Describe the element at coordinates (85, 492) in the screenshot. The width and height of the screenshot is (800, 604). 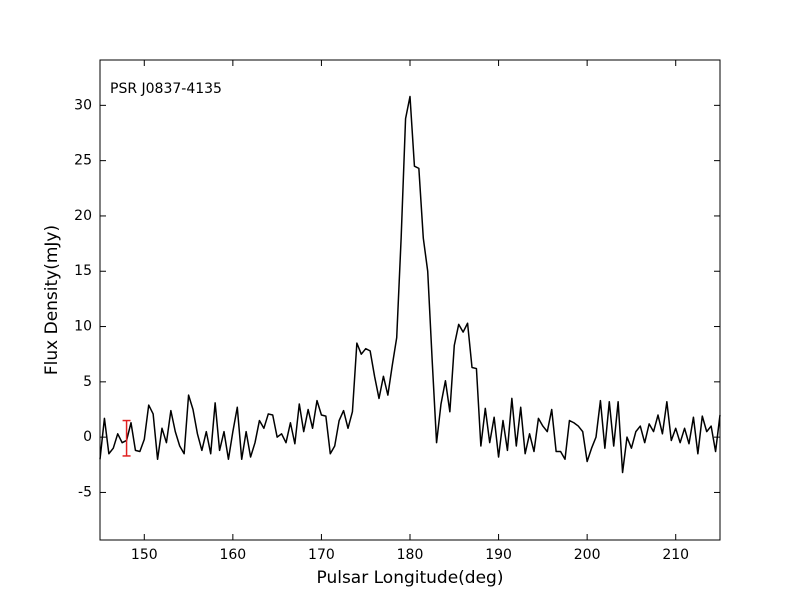
I see `y-tick-label: -5` at that location.